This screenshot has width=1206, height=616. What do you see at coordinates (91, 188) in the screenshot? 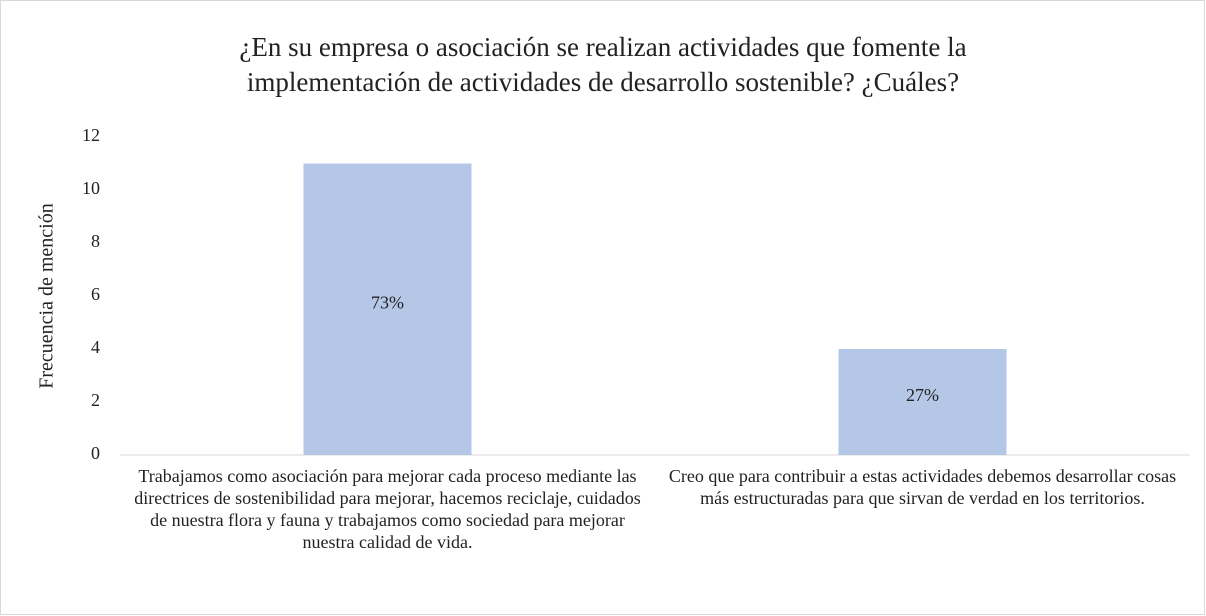
I see `y-tick-label: 10` at bounding box center [91, 188].